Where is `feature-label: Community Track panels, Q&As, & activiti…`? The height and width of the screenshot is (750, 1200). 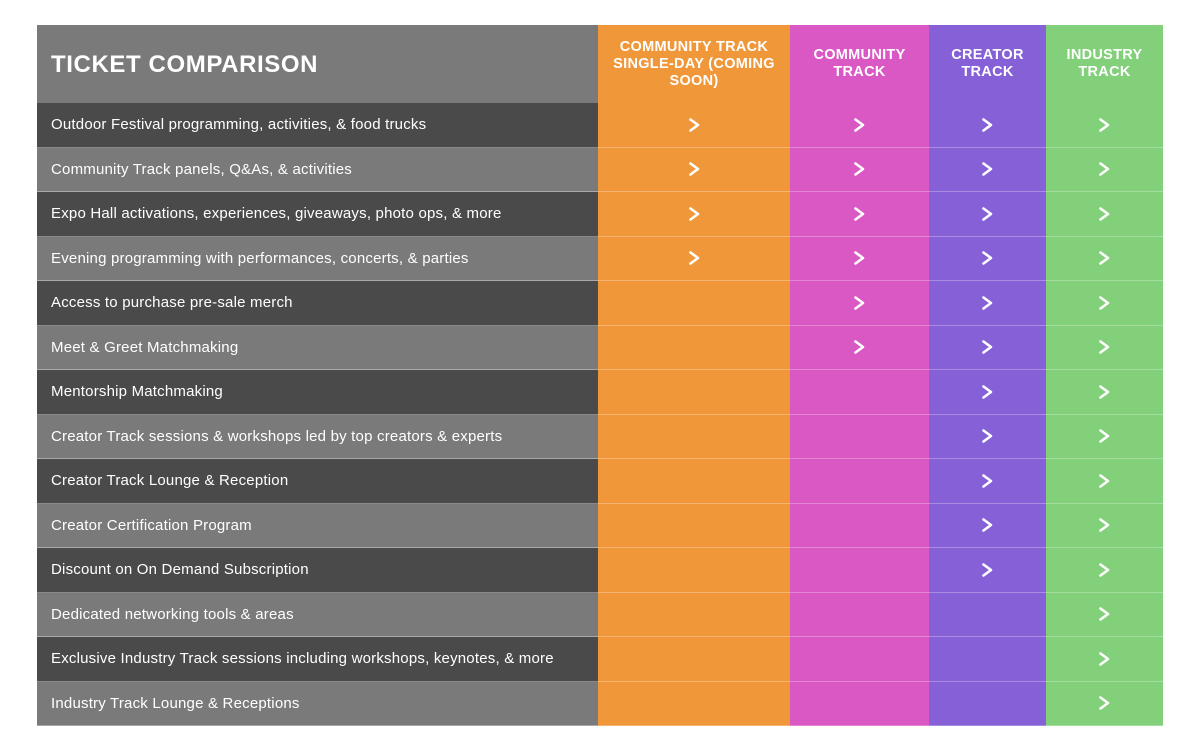 feature-label: Community Track panels, Q&As, & activiti… is located at coordinates (317, 169).